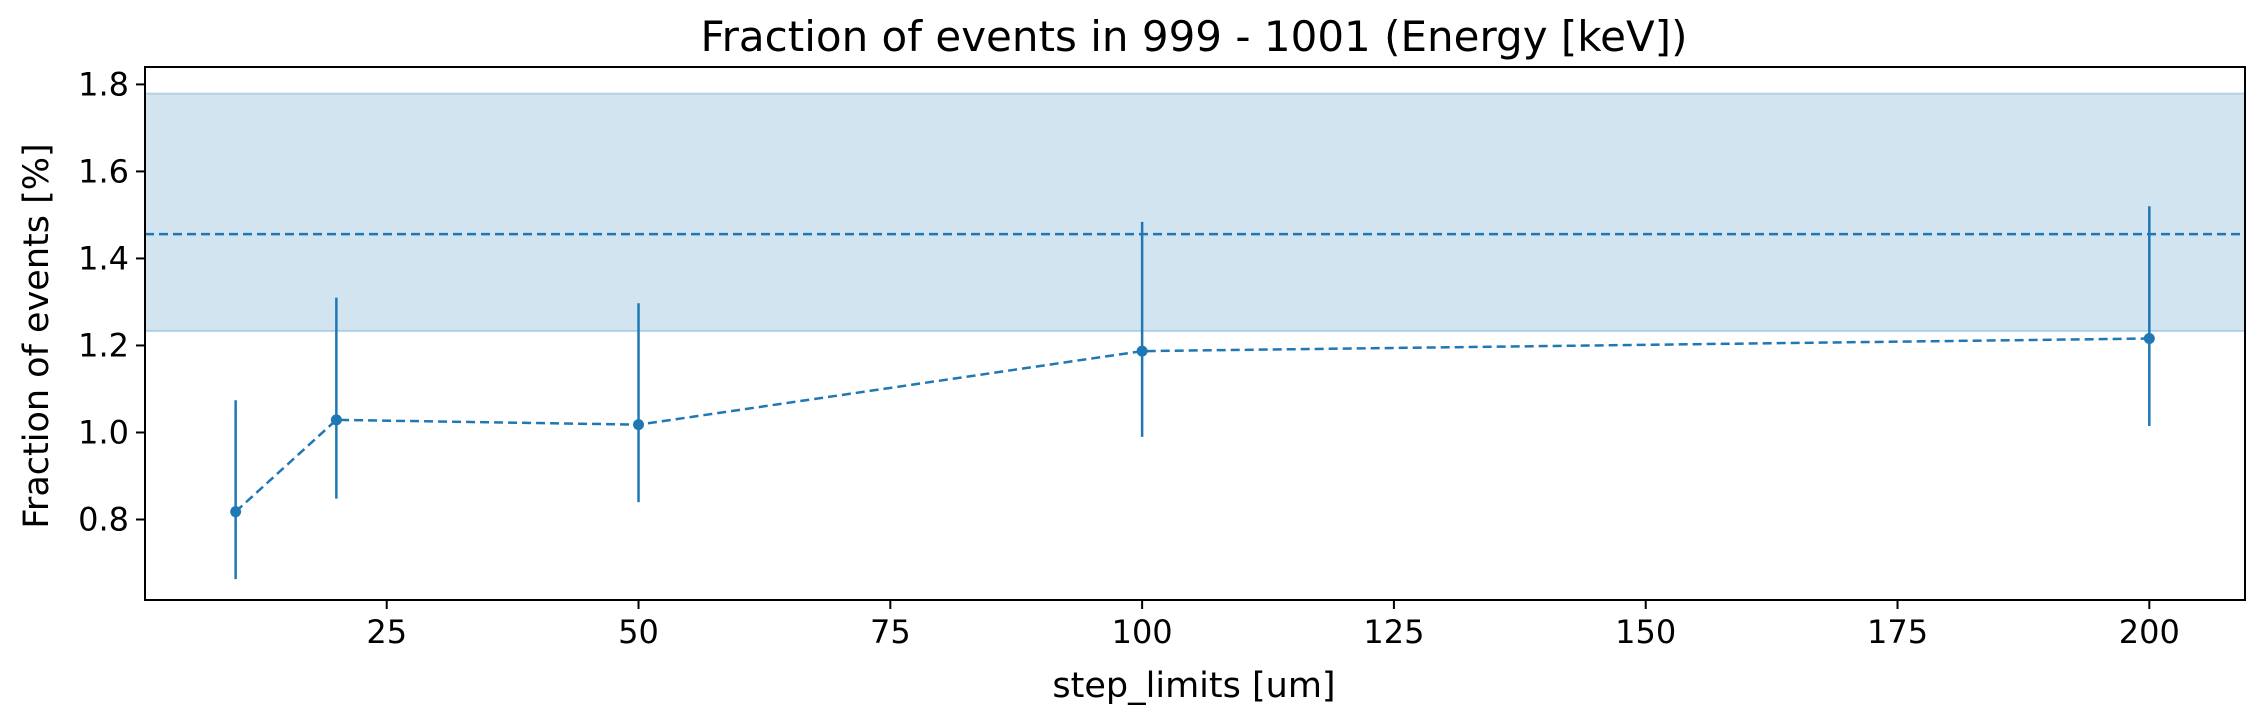 The height and width of the screenshot is (725, 2261). Describe the element at coordinates (103, 171) in the screenshot. I see `y-tick-label: 1.6` at that location.